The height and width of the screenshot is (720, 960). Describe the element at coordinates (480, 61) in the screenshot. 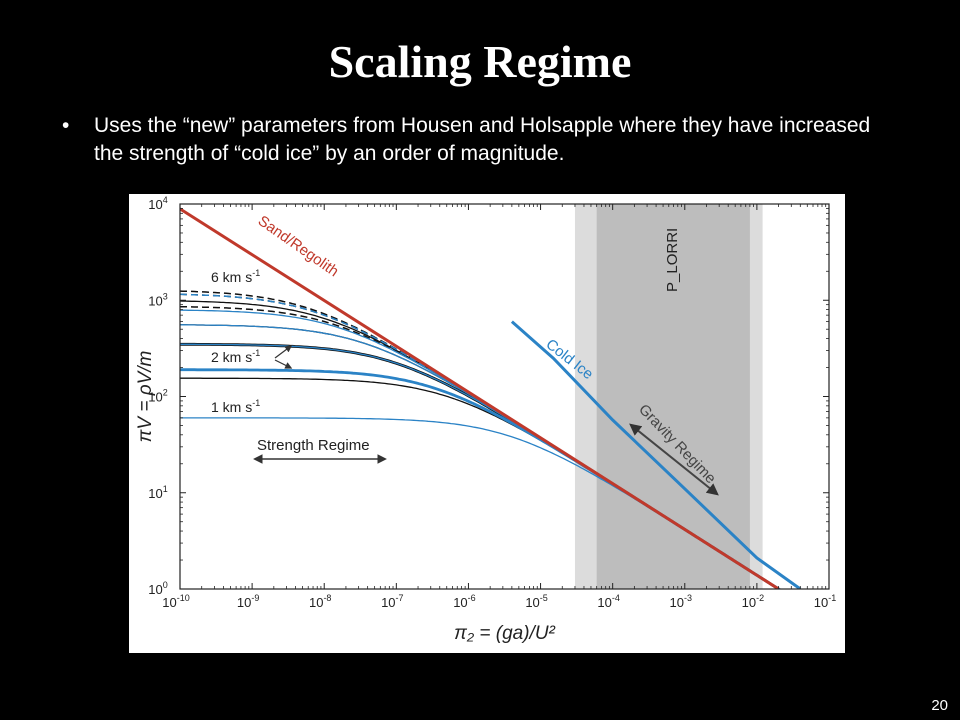

I see `slide-title: Scaling Regime` at that location.